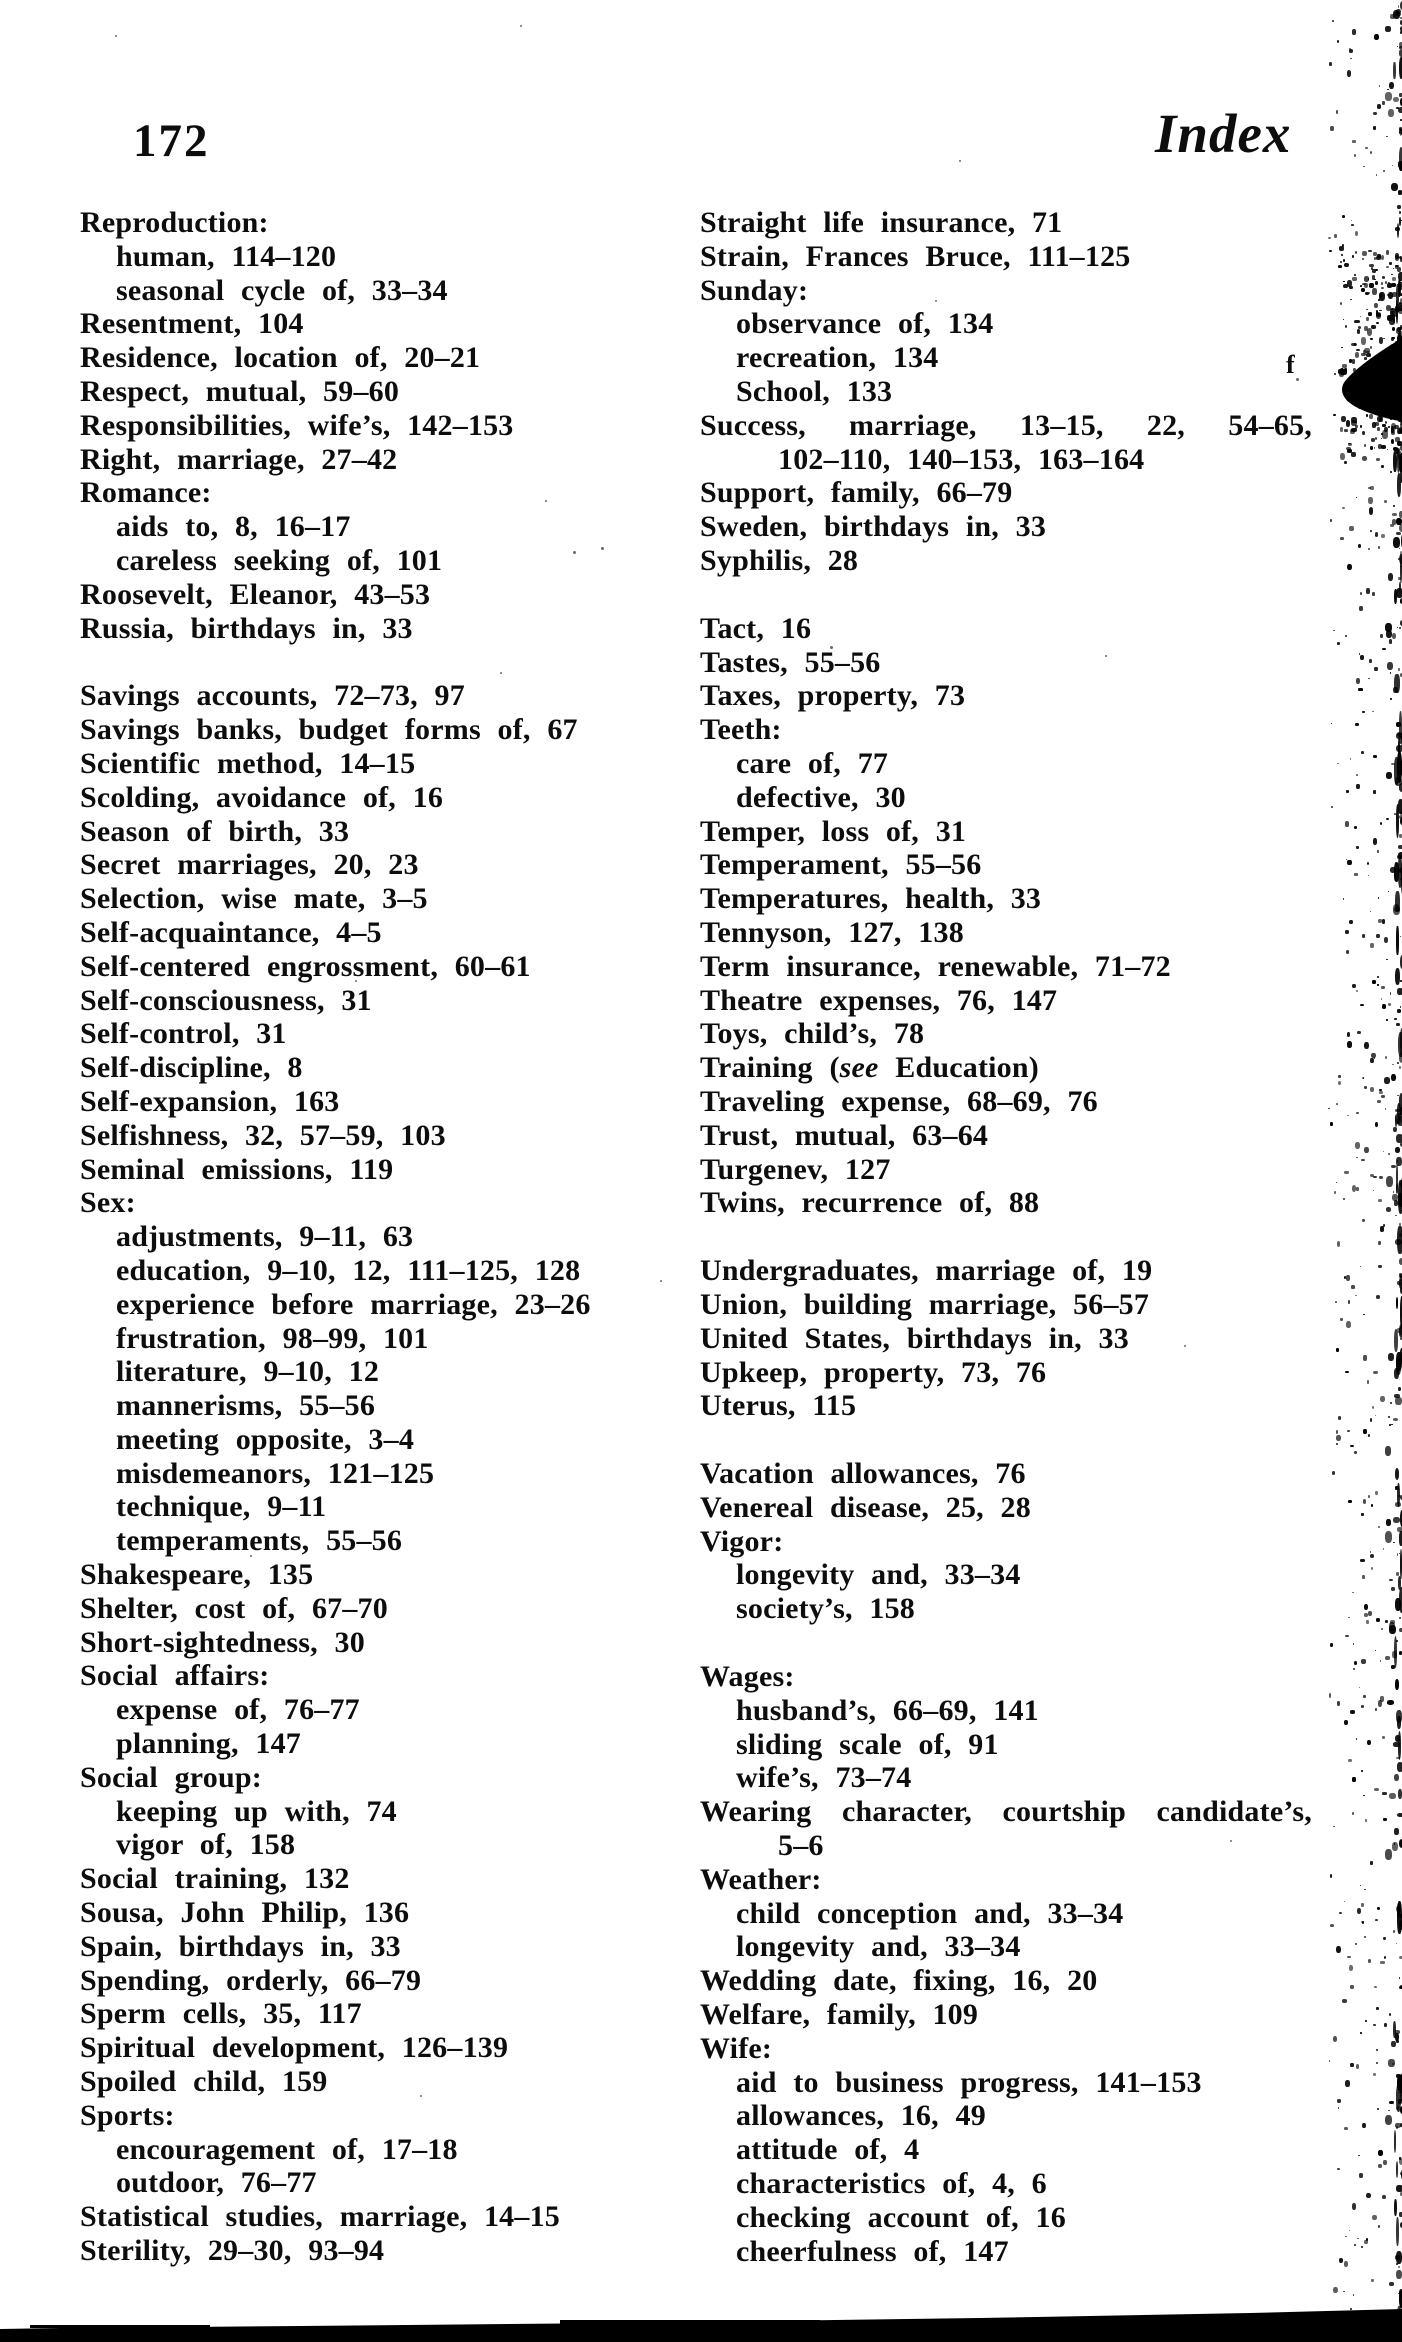 This screenshot has height=2342, width=1402. Describe the element at coordinates (348, 1270) in the screenshot. I see `index-entry: education, 9–10, 12, 111–125, 128` at that location.